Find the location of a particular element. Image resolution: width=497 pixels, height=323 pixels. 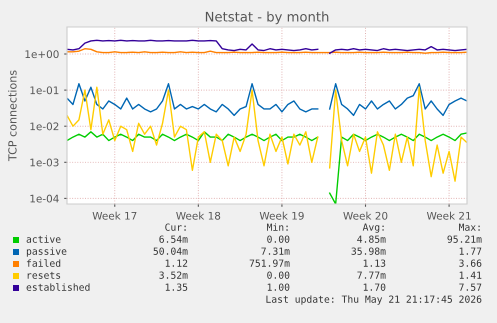

text: Last update: Thu May 21 21:17:45 2026 is located at coordinates (374, 300).